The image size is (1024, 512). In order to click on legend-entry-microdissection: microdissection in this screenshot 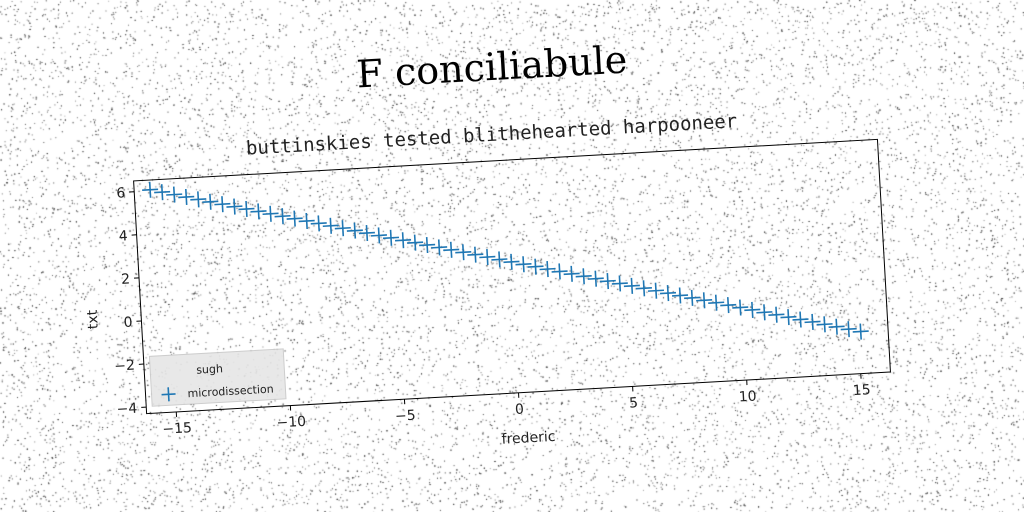, I will do `click(230, 391)`.